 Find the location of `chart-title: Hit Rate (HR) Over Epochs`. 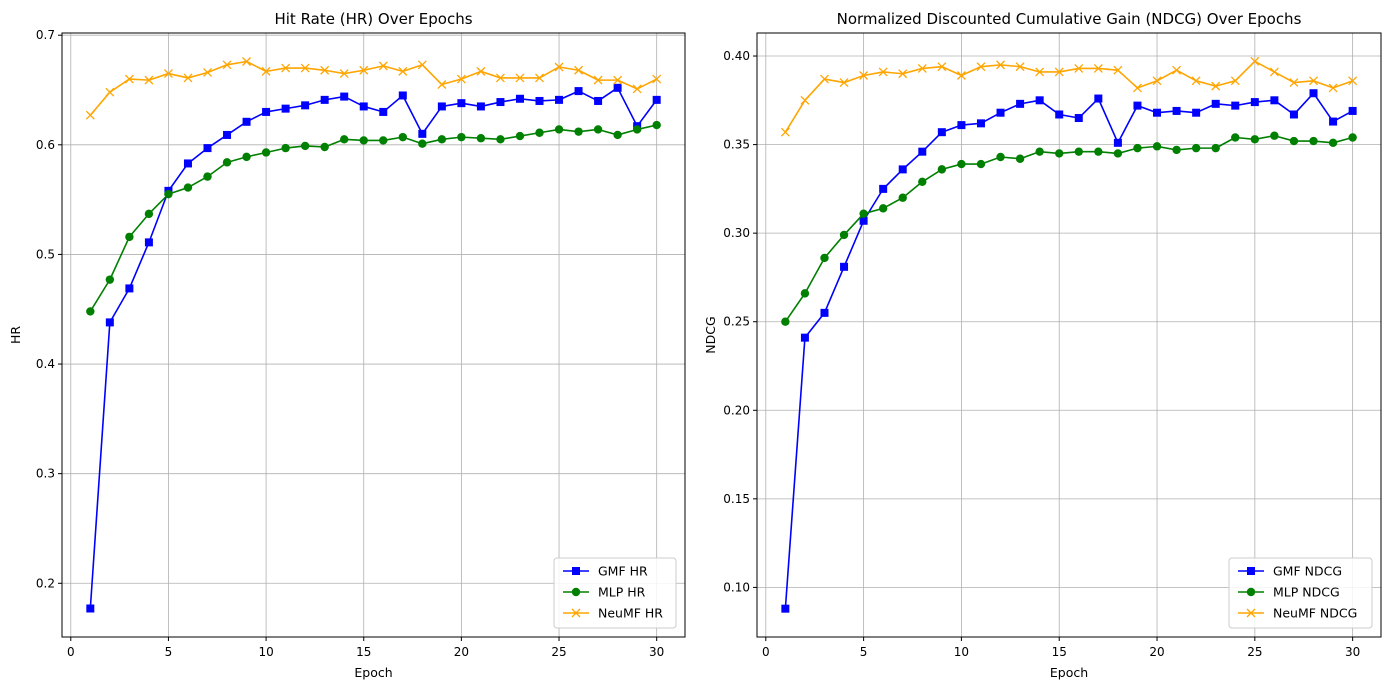

chart-title: Hit Rate (HR) Over Epochs is located at coordinates (373, 19).